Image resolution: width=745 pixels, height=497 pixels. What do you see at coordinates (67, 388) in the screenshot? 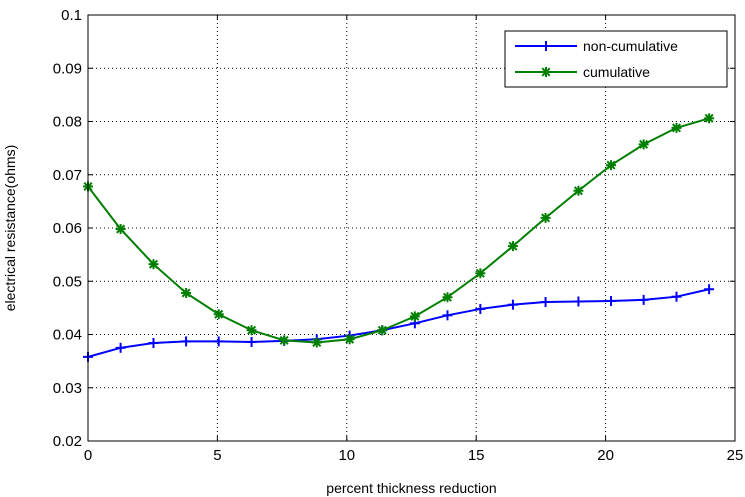
I see `y-tick-label: 0.03` at bounding box center [67, 388].